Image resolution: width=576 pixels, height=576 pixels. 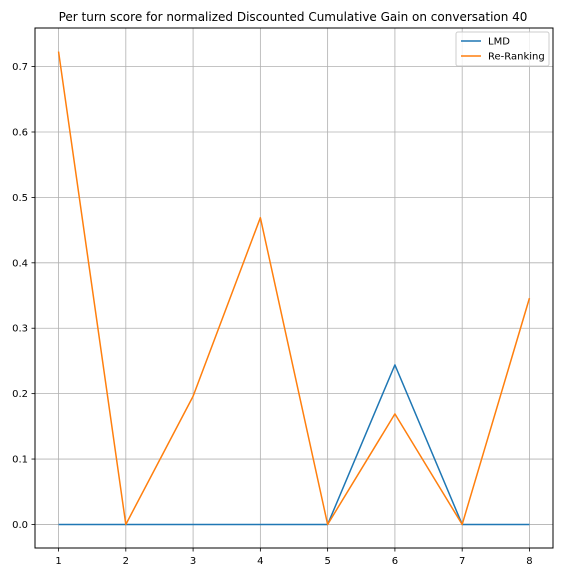 What do you see at coordinates (126, 561) in the screenshot?
I see `x-tick-label: 2` at bounding box center [126, 561].